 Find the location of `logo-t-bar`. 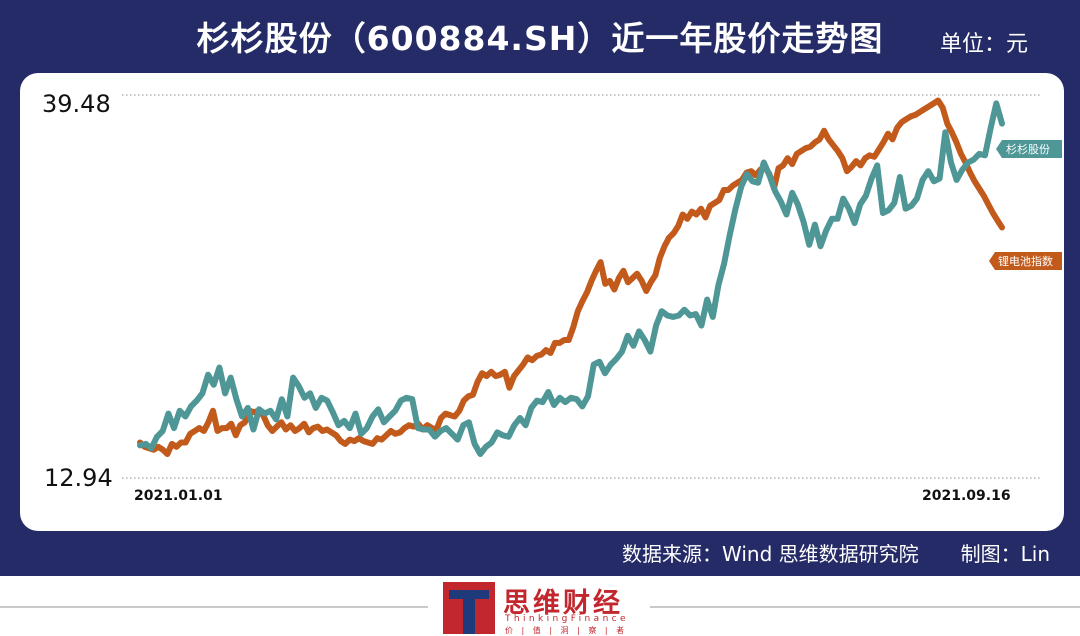

logo-t-bar is located at coordinates (469, 594).